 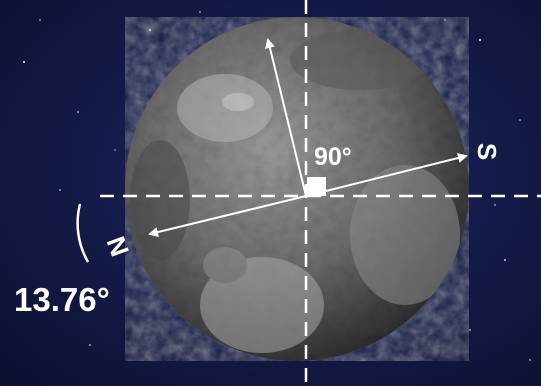 I want to click on rotation-axis-arrow, so click(x=286, y=117).